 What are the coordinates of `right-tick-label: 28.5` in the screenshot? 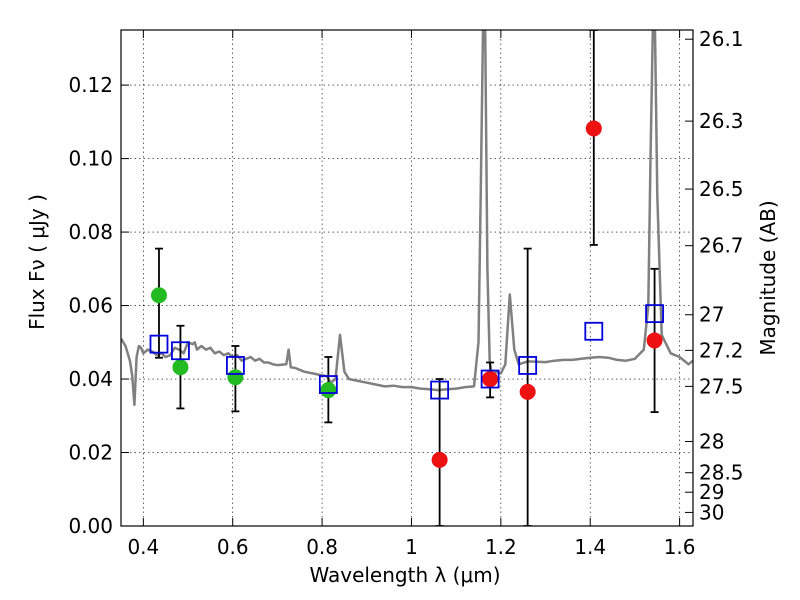 It's located at (721, 473).